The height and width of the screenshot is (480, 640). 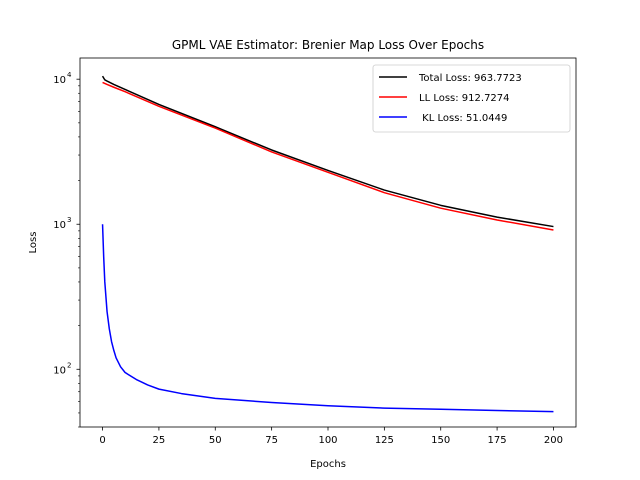 I want to click on legend-label-1: LL Loss: 912.7274, so click(x=464, y=98).